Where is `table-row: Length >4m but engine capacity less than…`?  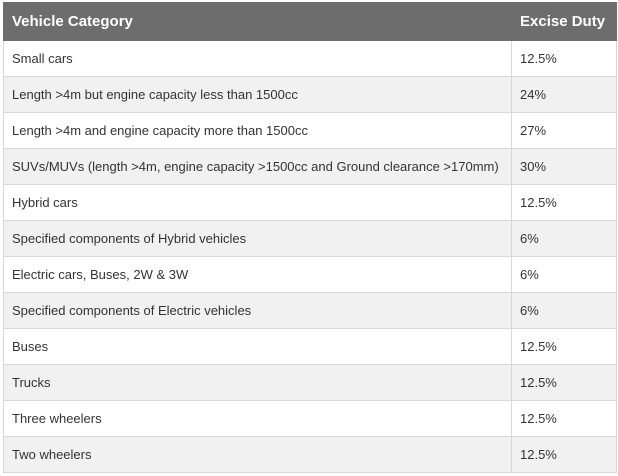
table-row: Length >4m but engine capacity less than… is located at coordinates (310, 94).